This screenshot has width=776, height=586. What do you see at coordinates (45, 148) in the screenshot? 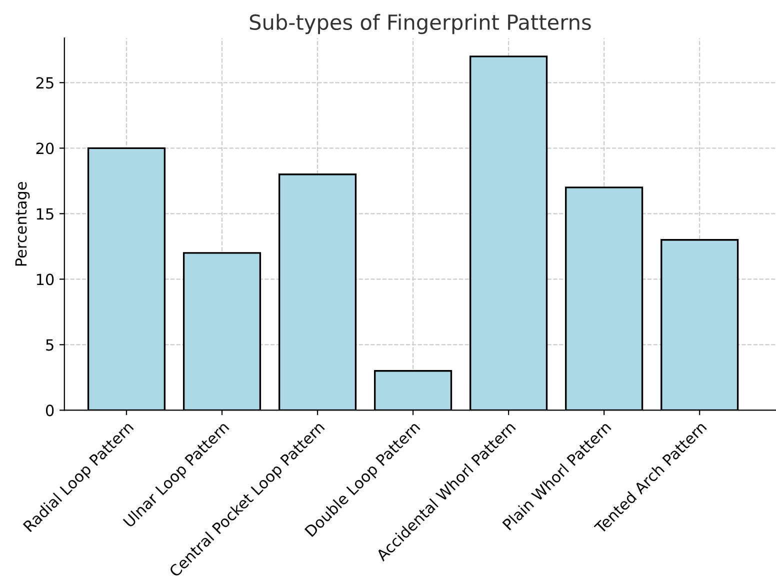
I see `y-tick-label: 20` at bounding box center [45, 148].